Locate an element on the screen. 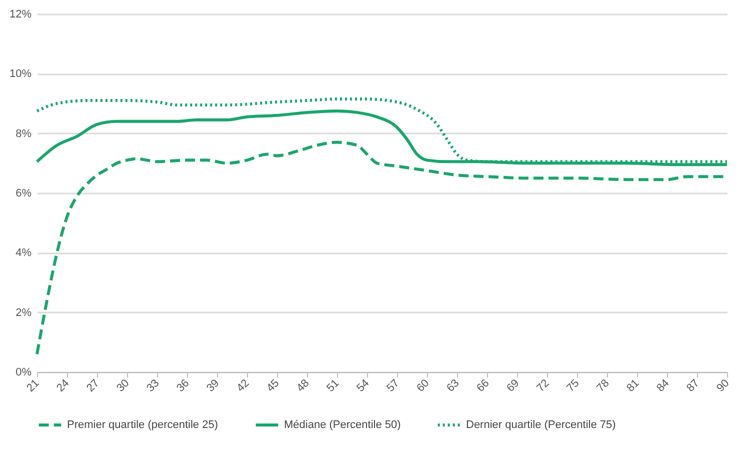  x-tick-label: 39 is located at coordinates (213, 385).